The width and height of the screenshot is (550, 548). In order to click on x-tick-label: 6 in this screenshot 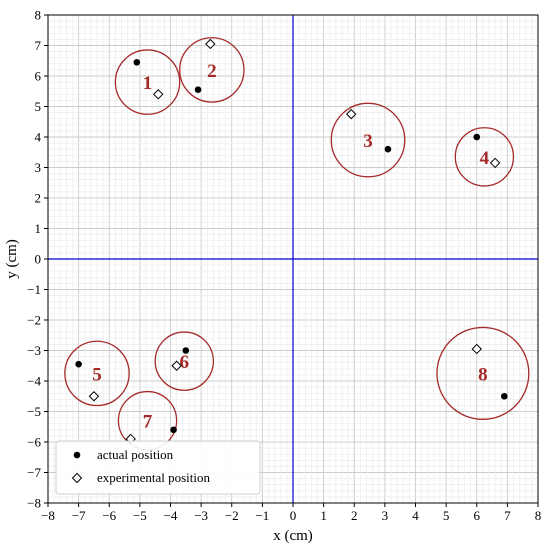, I will do `click(477, 515)`.